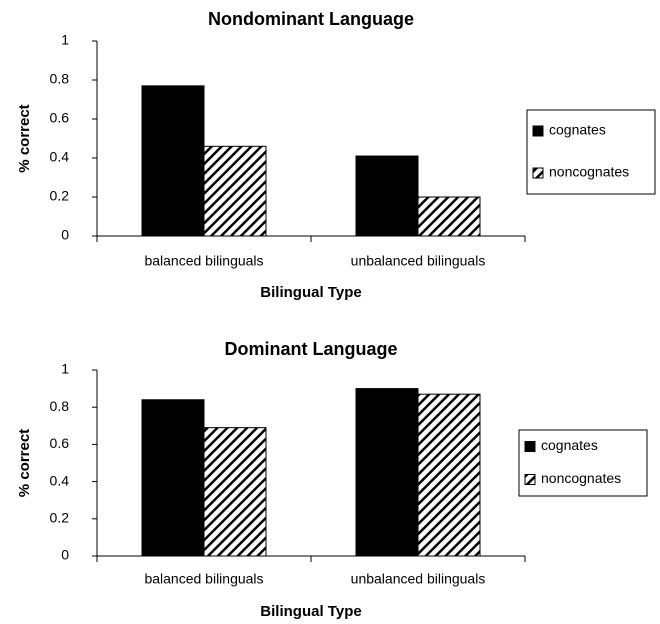 This screenshot has width=660, height=624. Describe the element at coordinates (310, 349) in the screenshot. I see `chart-title: Dominant Language` at that location.